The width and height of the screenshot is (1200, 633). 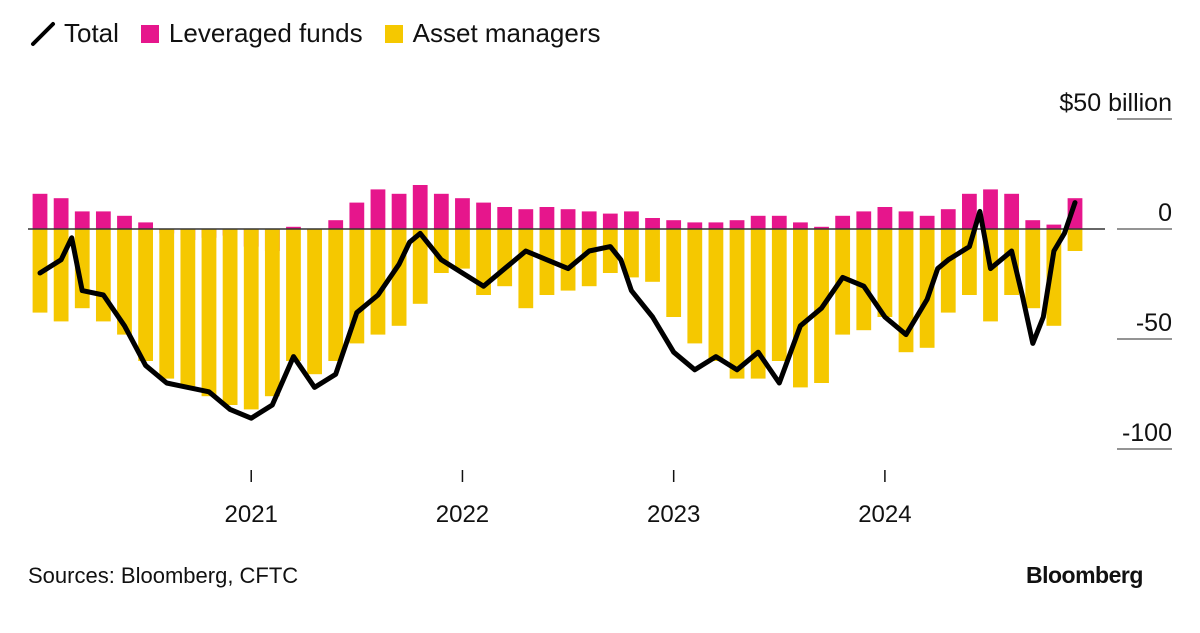 I want to click on chart-legend: Total Leveraged funds Asset managers, so click(x=326, y=33).